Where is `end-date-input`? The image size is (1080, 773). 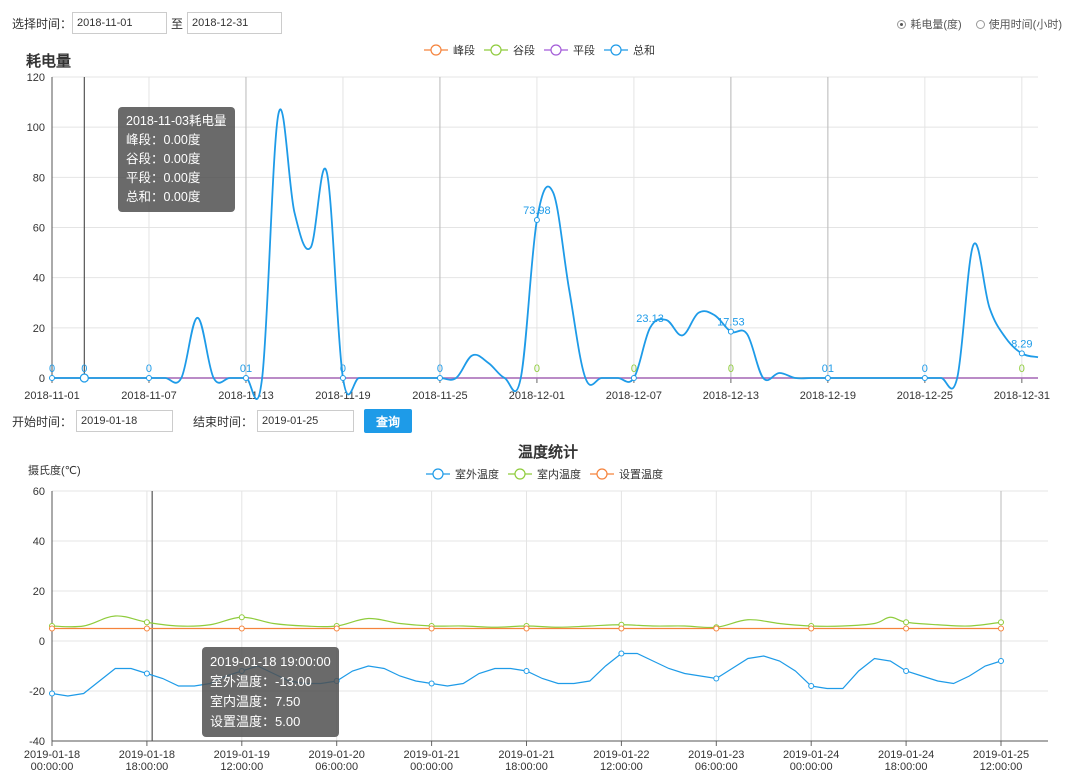 end-date-input is located at coordinates (306, 421).